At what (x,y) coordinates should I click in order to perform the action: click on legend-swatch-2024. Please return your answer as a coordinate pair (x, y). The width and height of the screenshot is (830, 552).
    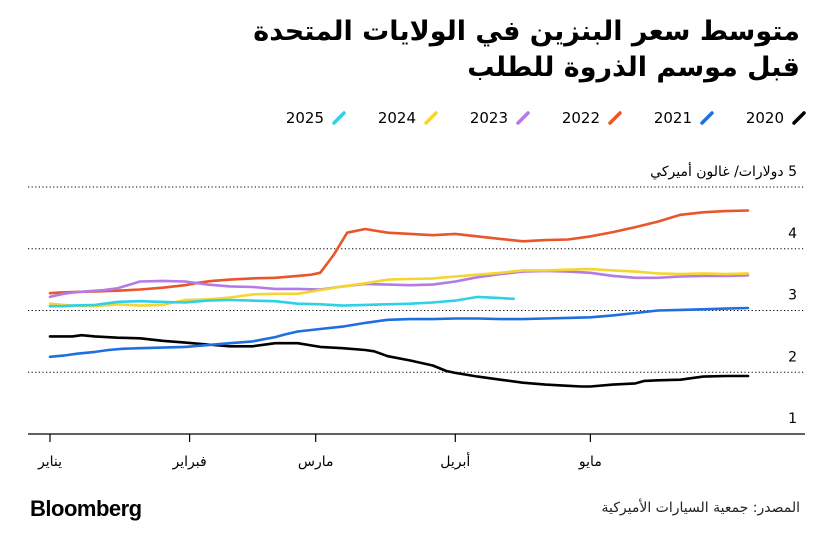
    Looking at the image, I should click on (431, 118).